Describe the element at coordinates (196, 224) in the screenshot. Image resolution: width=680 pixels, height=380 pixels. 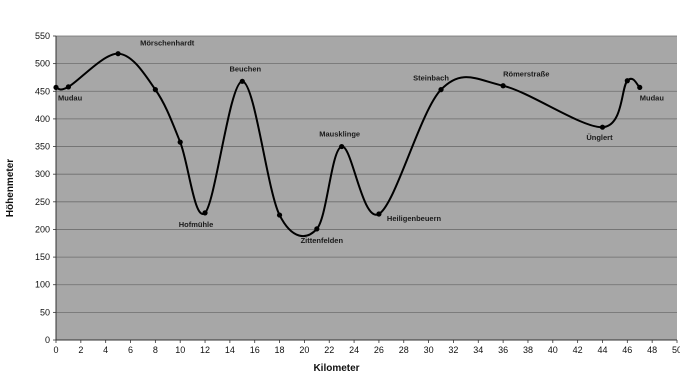
I see `point-label: Hofmühle` at that location.